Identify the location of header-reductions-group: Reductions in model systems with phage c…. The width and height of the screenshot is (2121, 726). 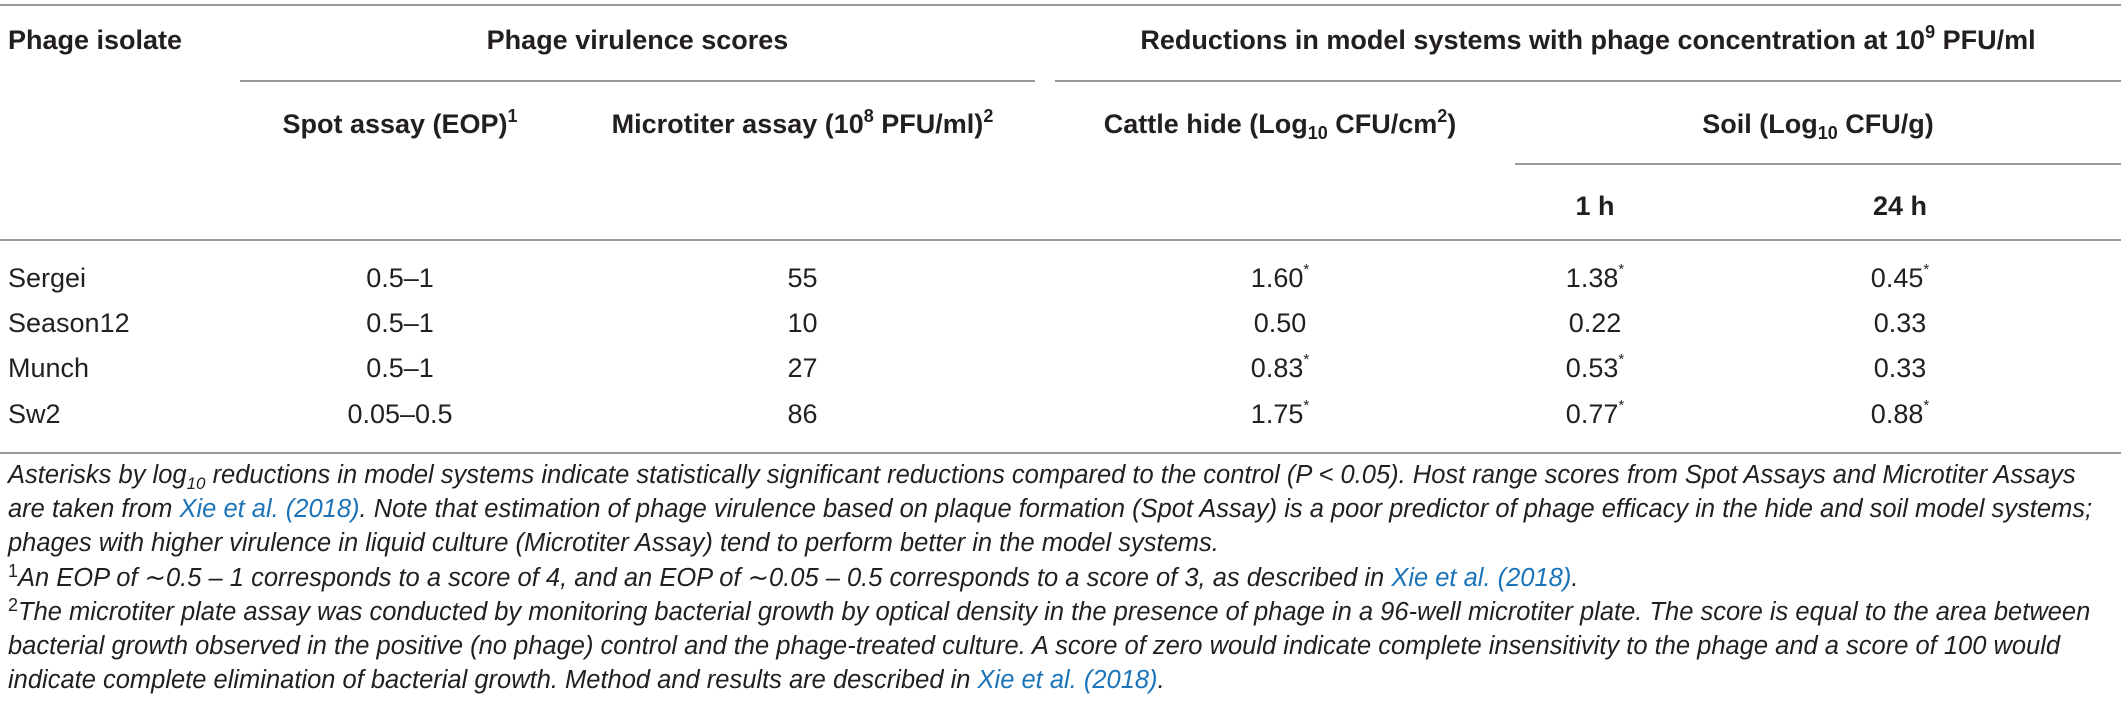
(1588, 38).